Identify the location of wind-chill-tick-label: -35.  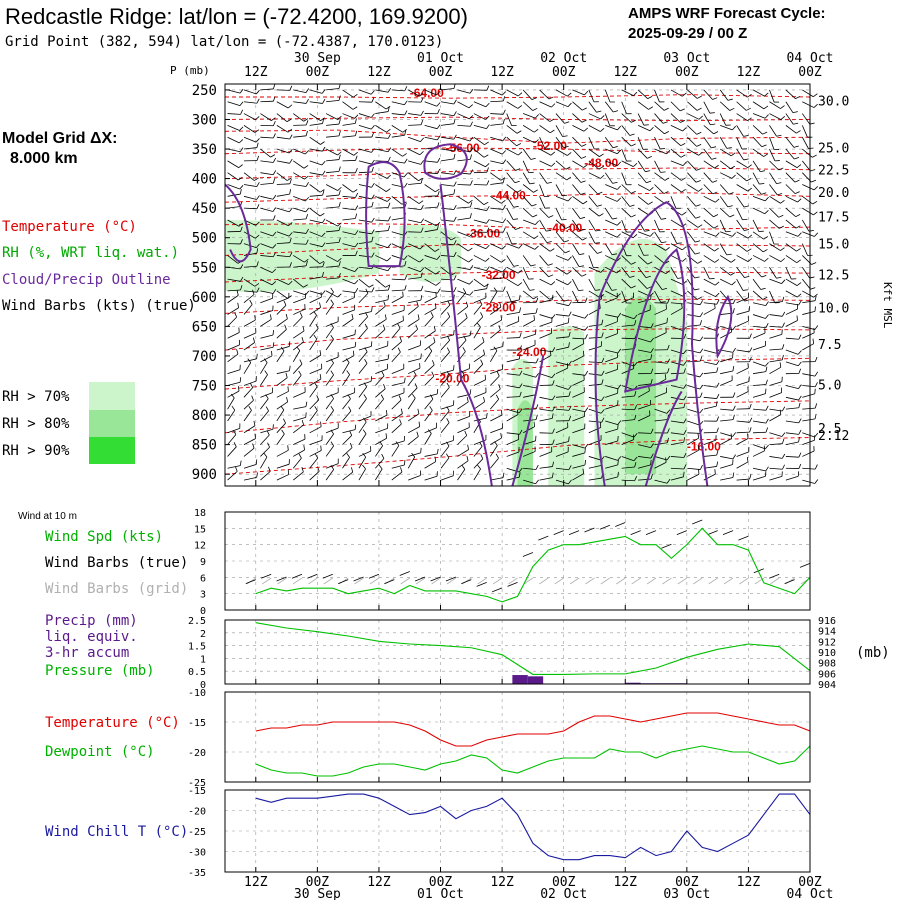
(197, 873).